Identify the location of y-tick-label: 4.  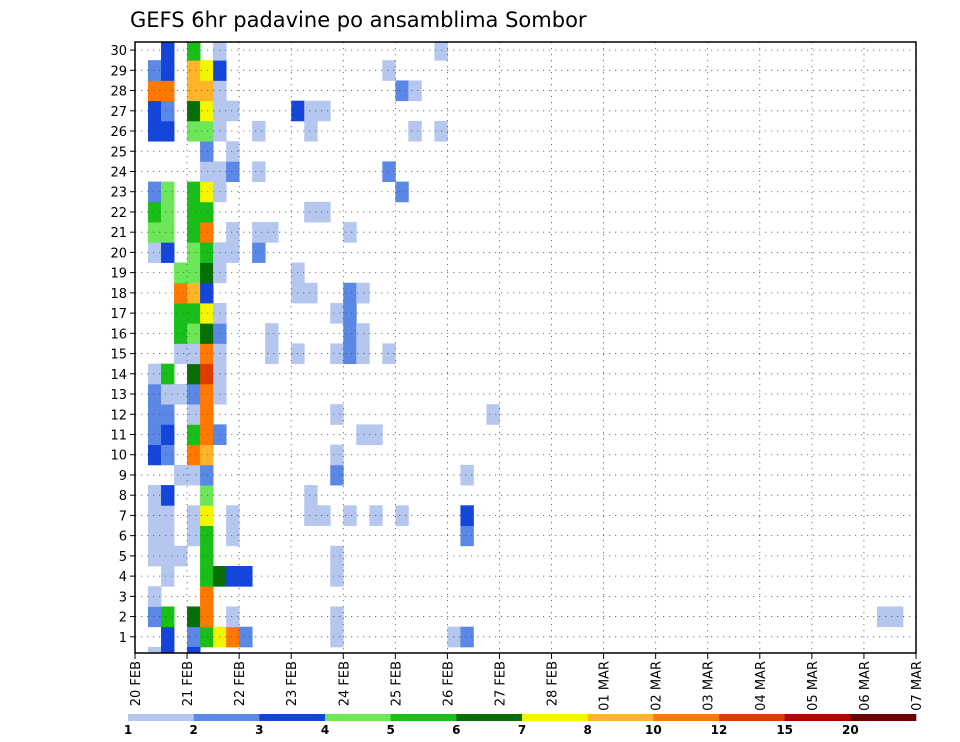
(123, 577).